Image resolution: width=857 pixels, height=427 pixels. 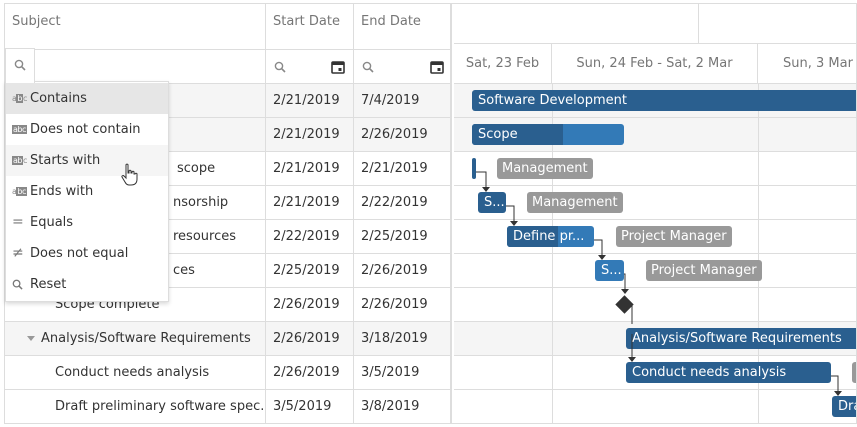 I want to click on subject-cell: Conduct needs analysis, so click(x=135, y=373).